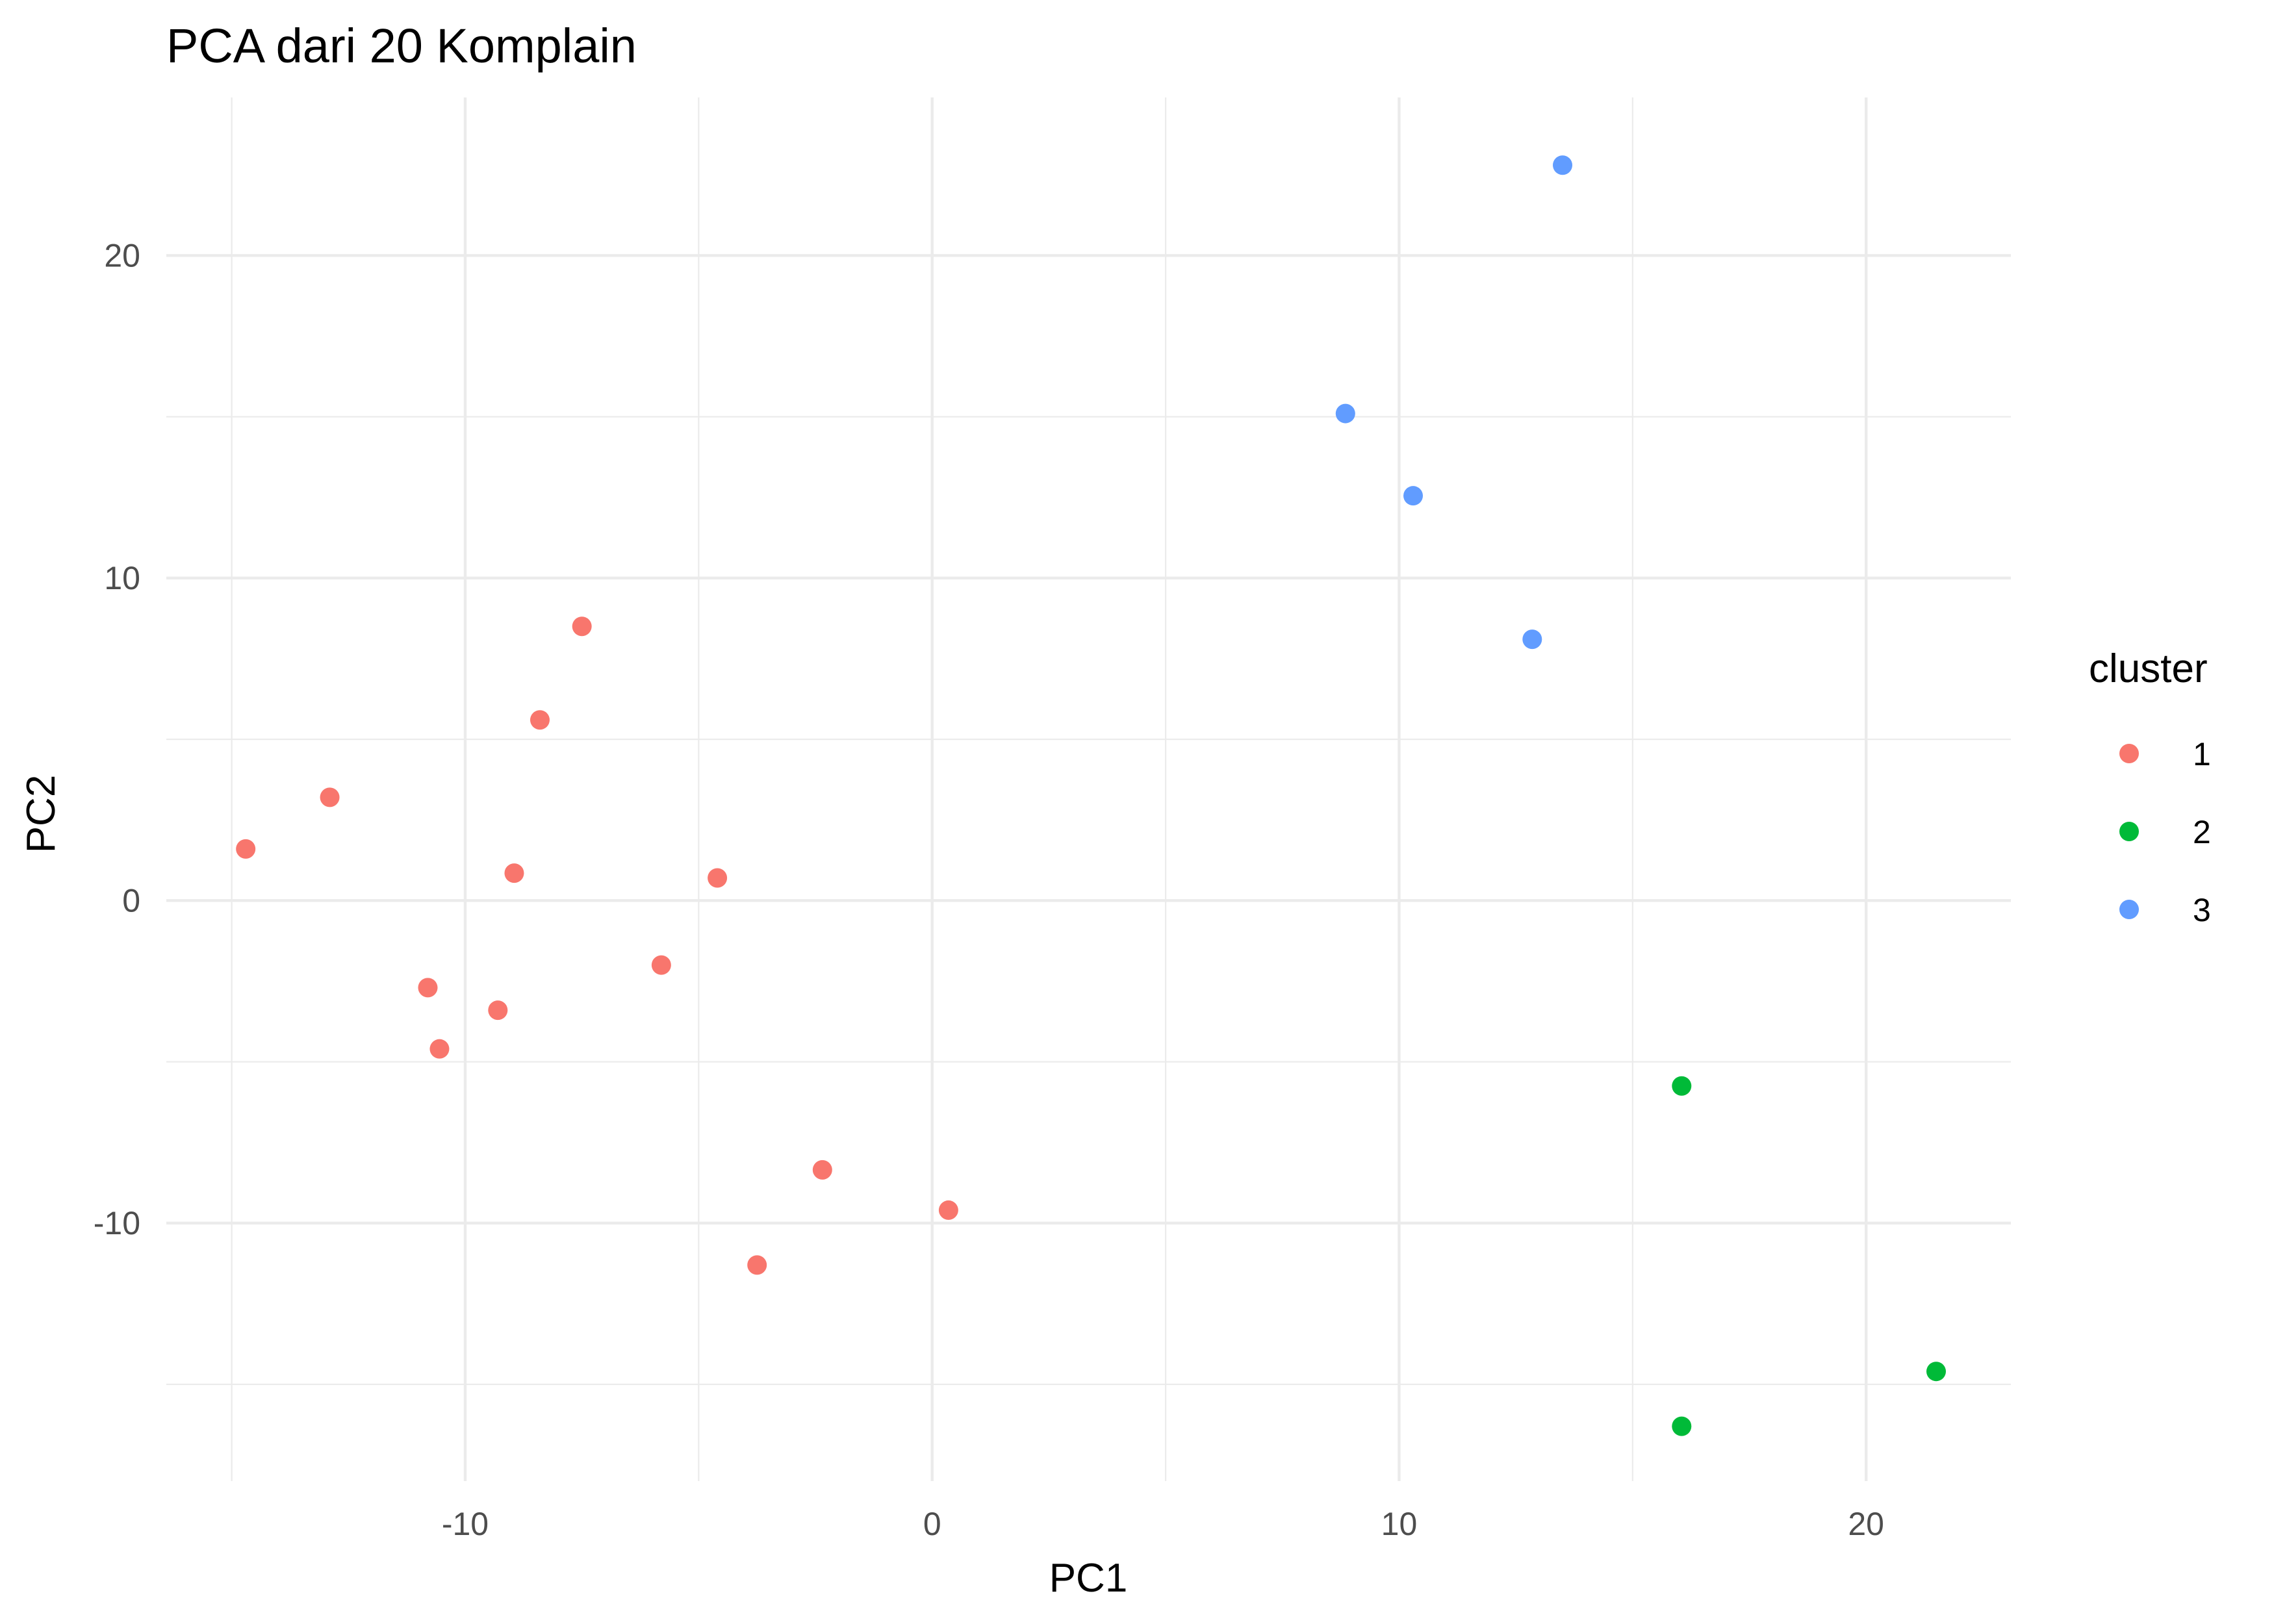 Image resolution: width=2274 pixels, height=1624 pixels. What do you see at coordinates (1163, 1524) in the screenshot?
I see `x-axis-ticks: -10 0 10 20` at bounding box center [1163, 1524].